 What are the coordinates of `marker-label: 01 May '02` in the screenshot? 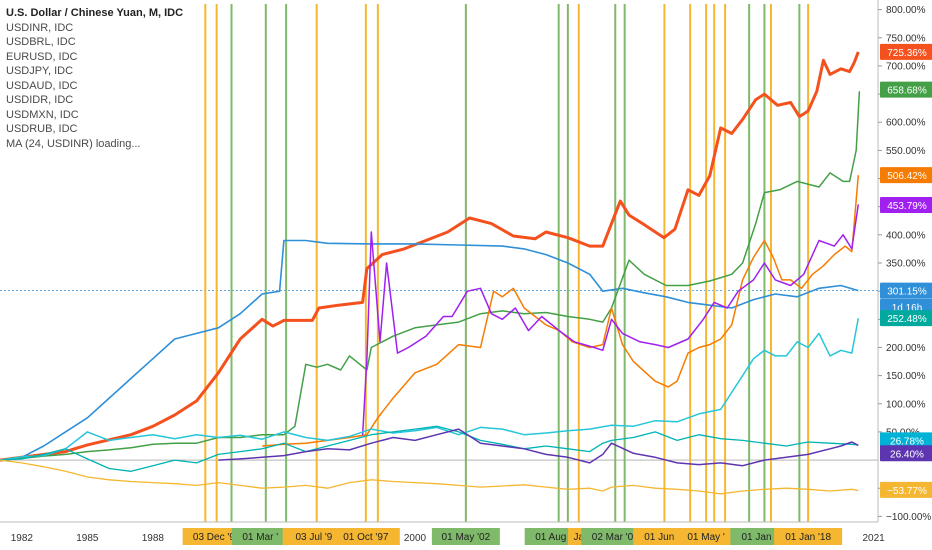 It's located at (465, 536).